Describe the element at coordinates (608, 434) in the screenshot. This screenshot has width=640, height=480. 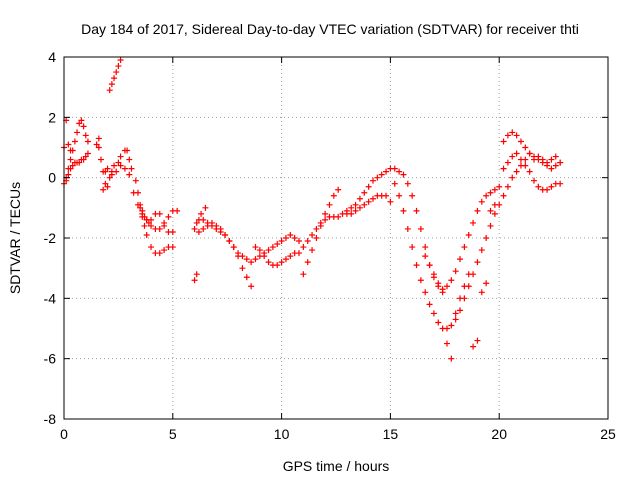
I see `x-tick-label: 25` at that location.